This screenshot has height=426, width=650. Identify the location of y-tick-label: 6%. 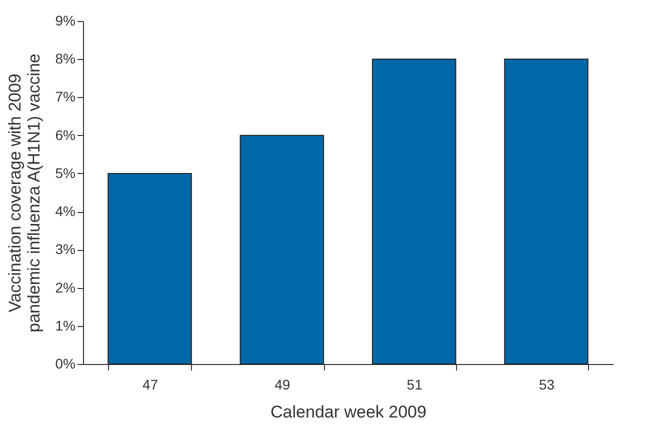
(65, 134).